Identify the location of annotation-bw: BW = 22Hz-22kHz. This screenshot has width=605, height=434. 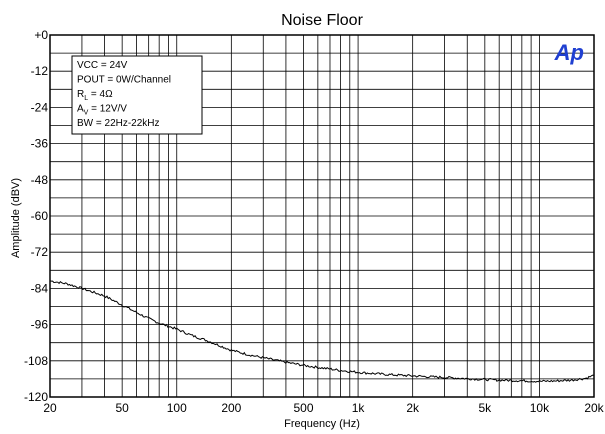
(118, 123).